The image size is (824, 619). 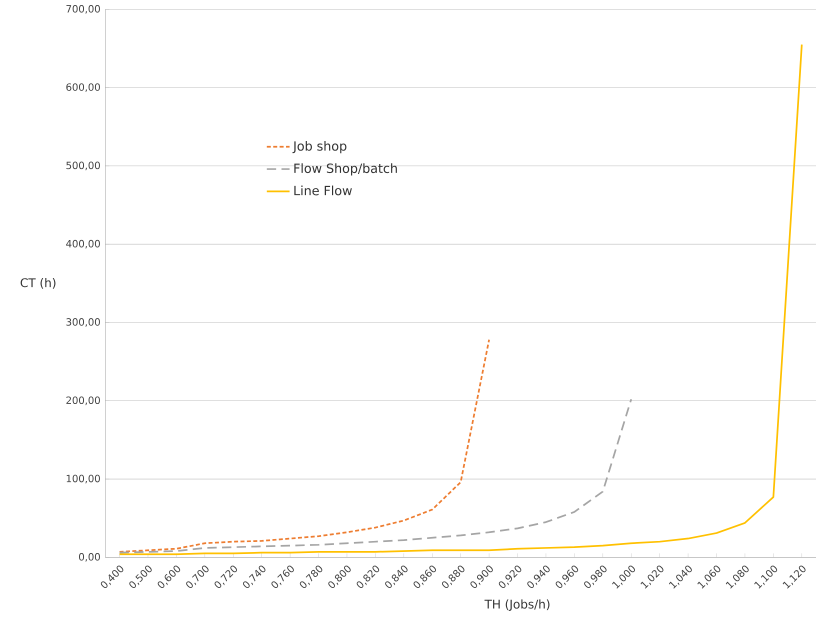 What do you see at coordinates (89, 557) in the screenshot?
I see `y-tick-label: 0,00` at bounding box center [89, 557].